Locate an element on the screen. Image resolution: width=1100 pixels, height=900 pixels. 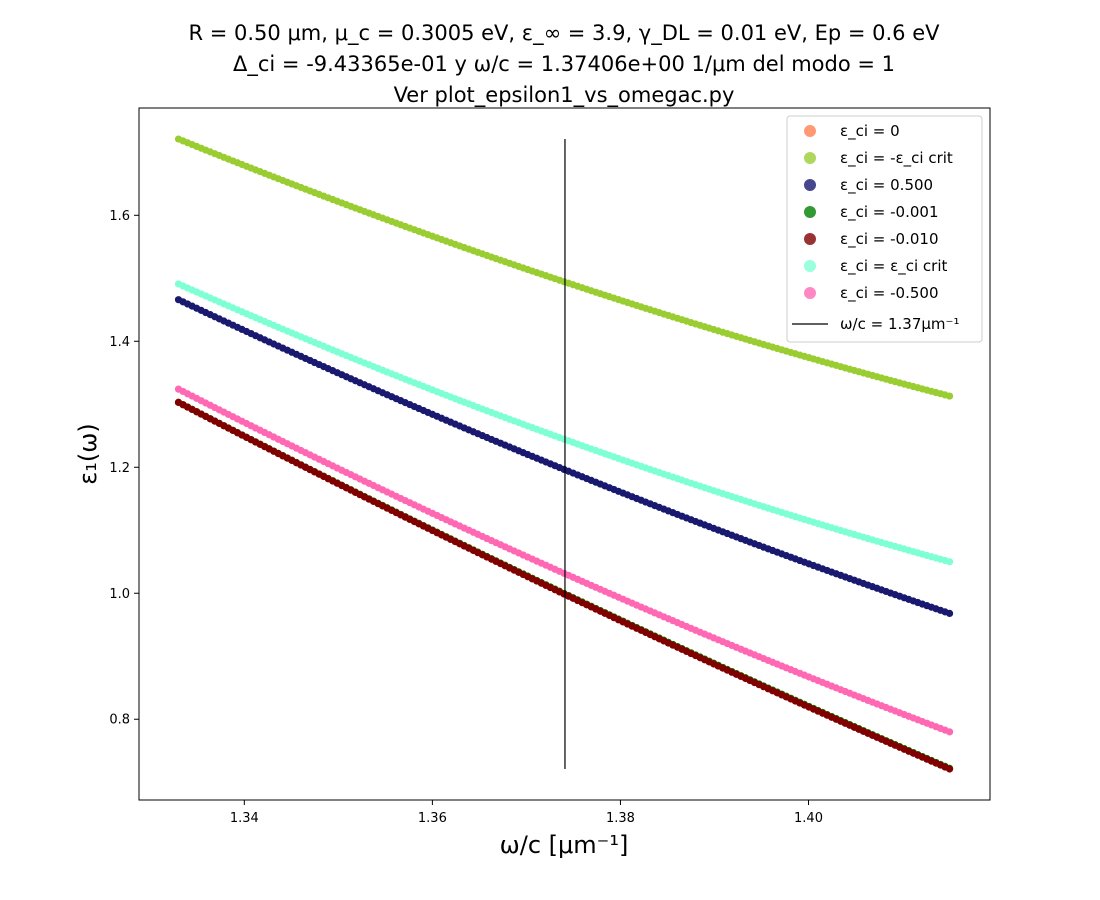
y-tick-label: 1.2 is located at coordinates (119, 468).